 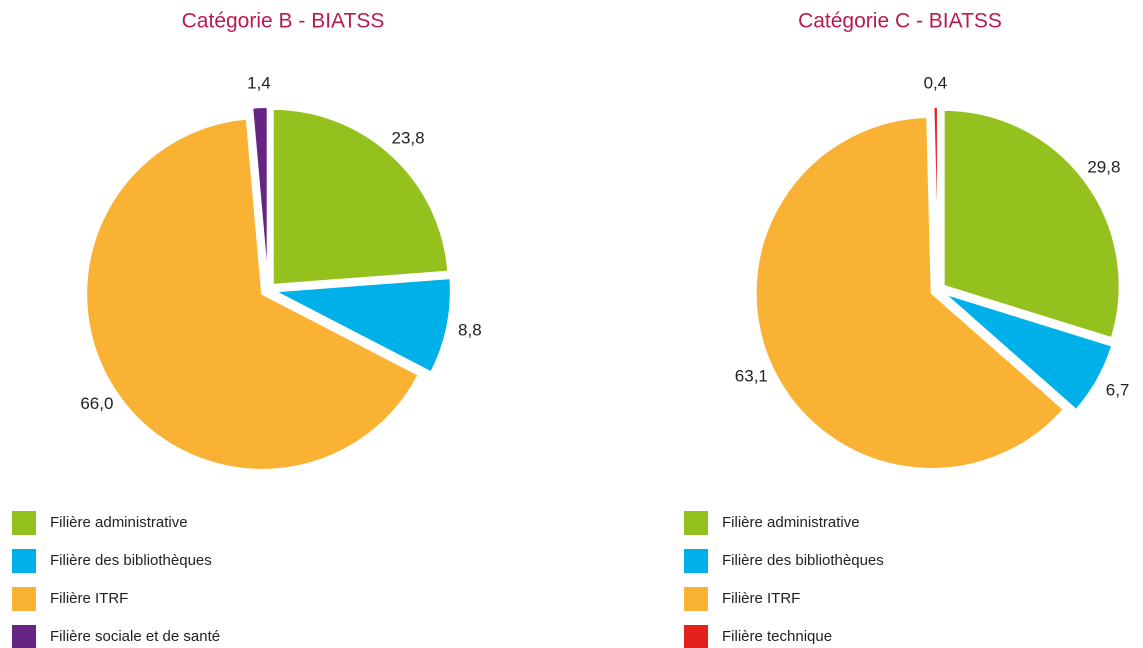 What do you see at coordinates (1103, 166) in the screenshot?
I see `value-label: 29,8` at bounding box center [1103, 166].